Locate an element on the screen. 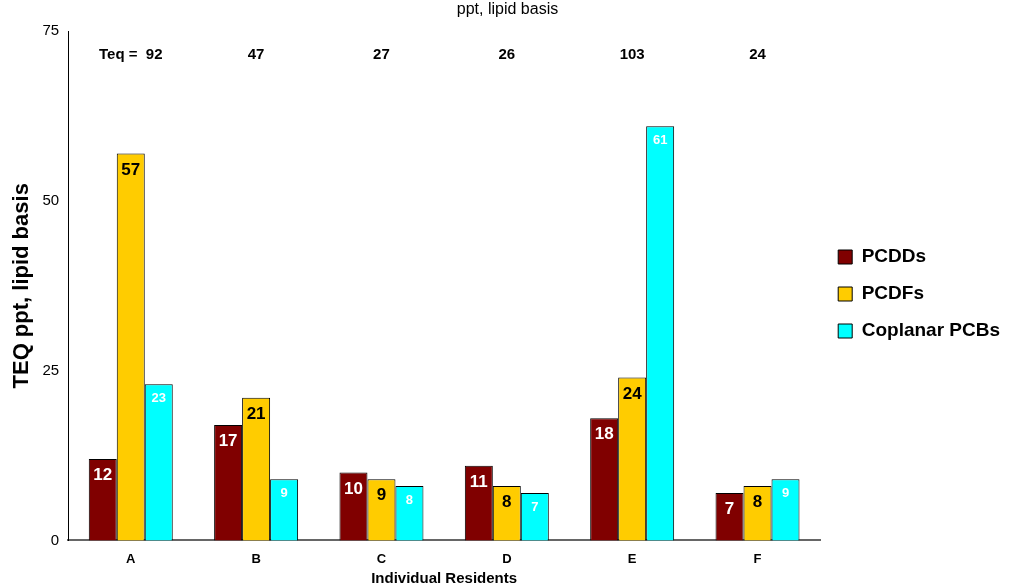  chart-subtitle: ppt, lipid basis is located at coordinates (507, 9).